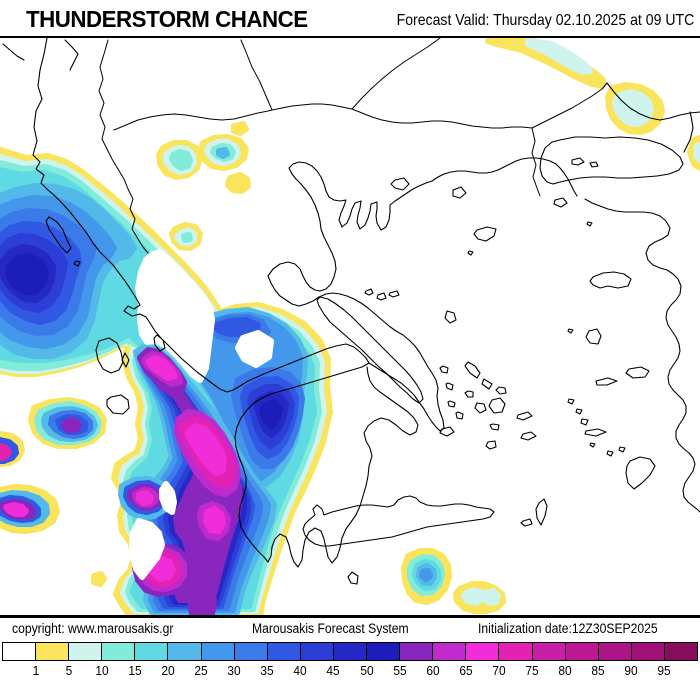  What do you see at coordinates (598, 670) in the screenshot?
I see `colorbar-tick: 85` at bounding box center [598, 670].